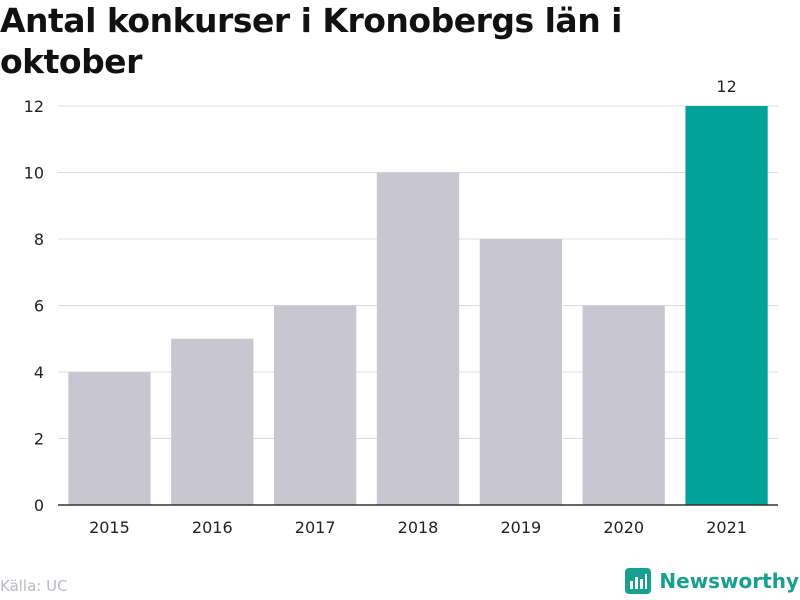 The width and height of the screenshot is (800, 600). What do you see at coordinates (623, 405) in the screenshot?
I see `bar-2020` at bounding box center [623, 405].